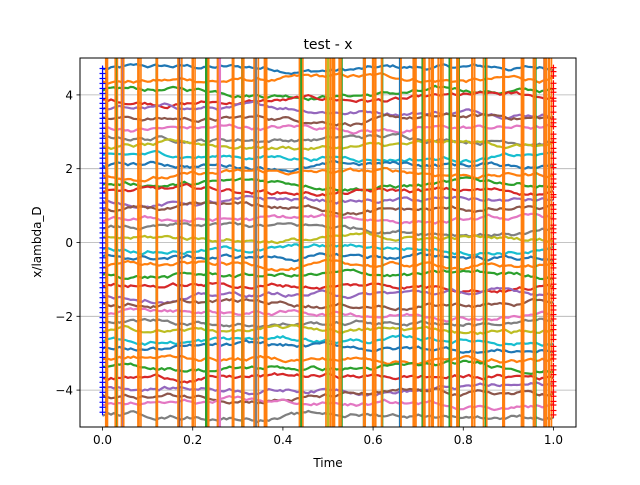  I want to click on x-tick-label: 0.4, so click(282, 440).